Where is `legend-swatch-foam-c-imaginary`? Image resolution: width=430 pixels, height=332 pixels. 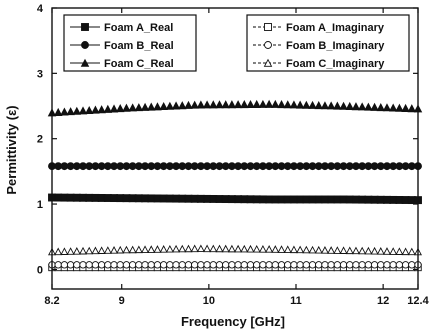 legend-swatch-foam-c-imaginary is located at coordinates (268, 62).